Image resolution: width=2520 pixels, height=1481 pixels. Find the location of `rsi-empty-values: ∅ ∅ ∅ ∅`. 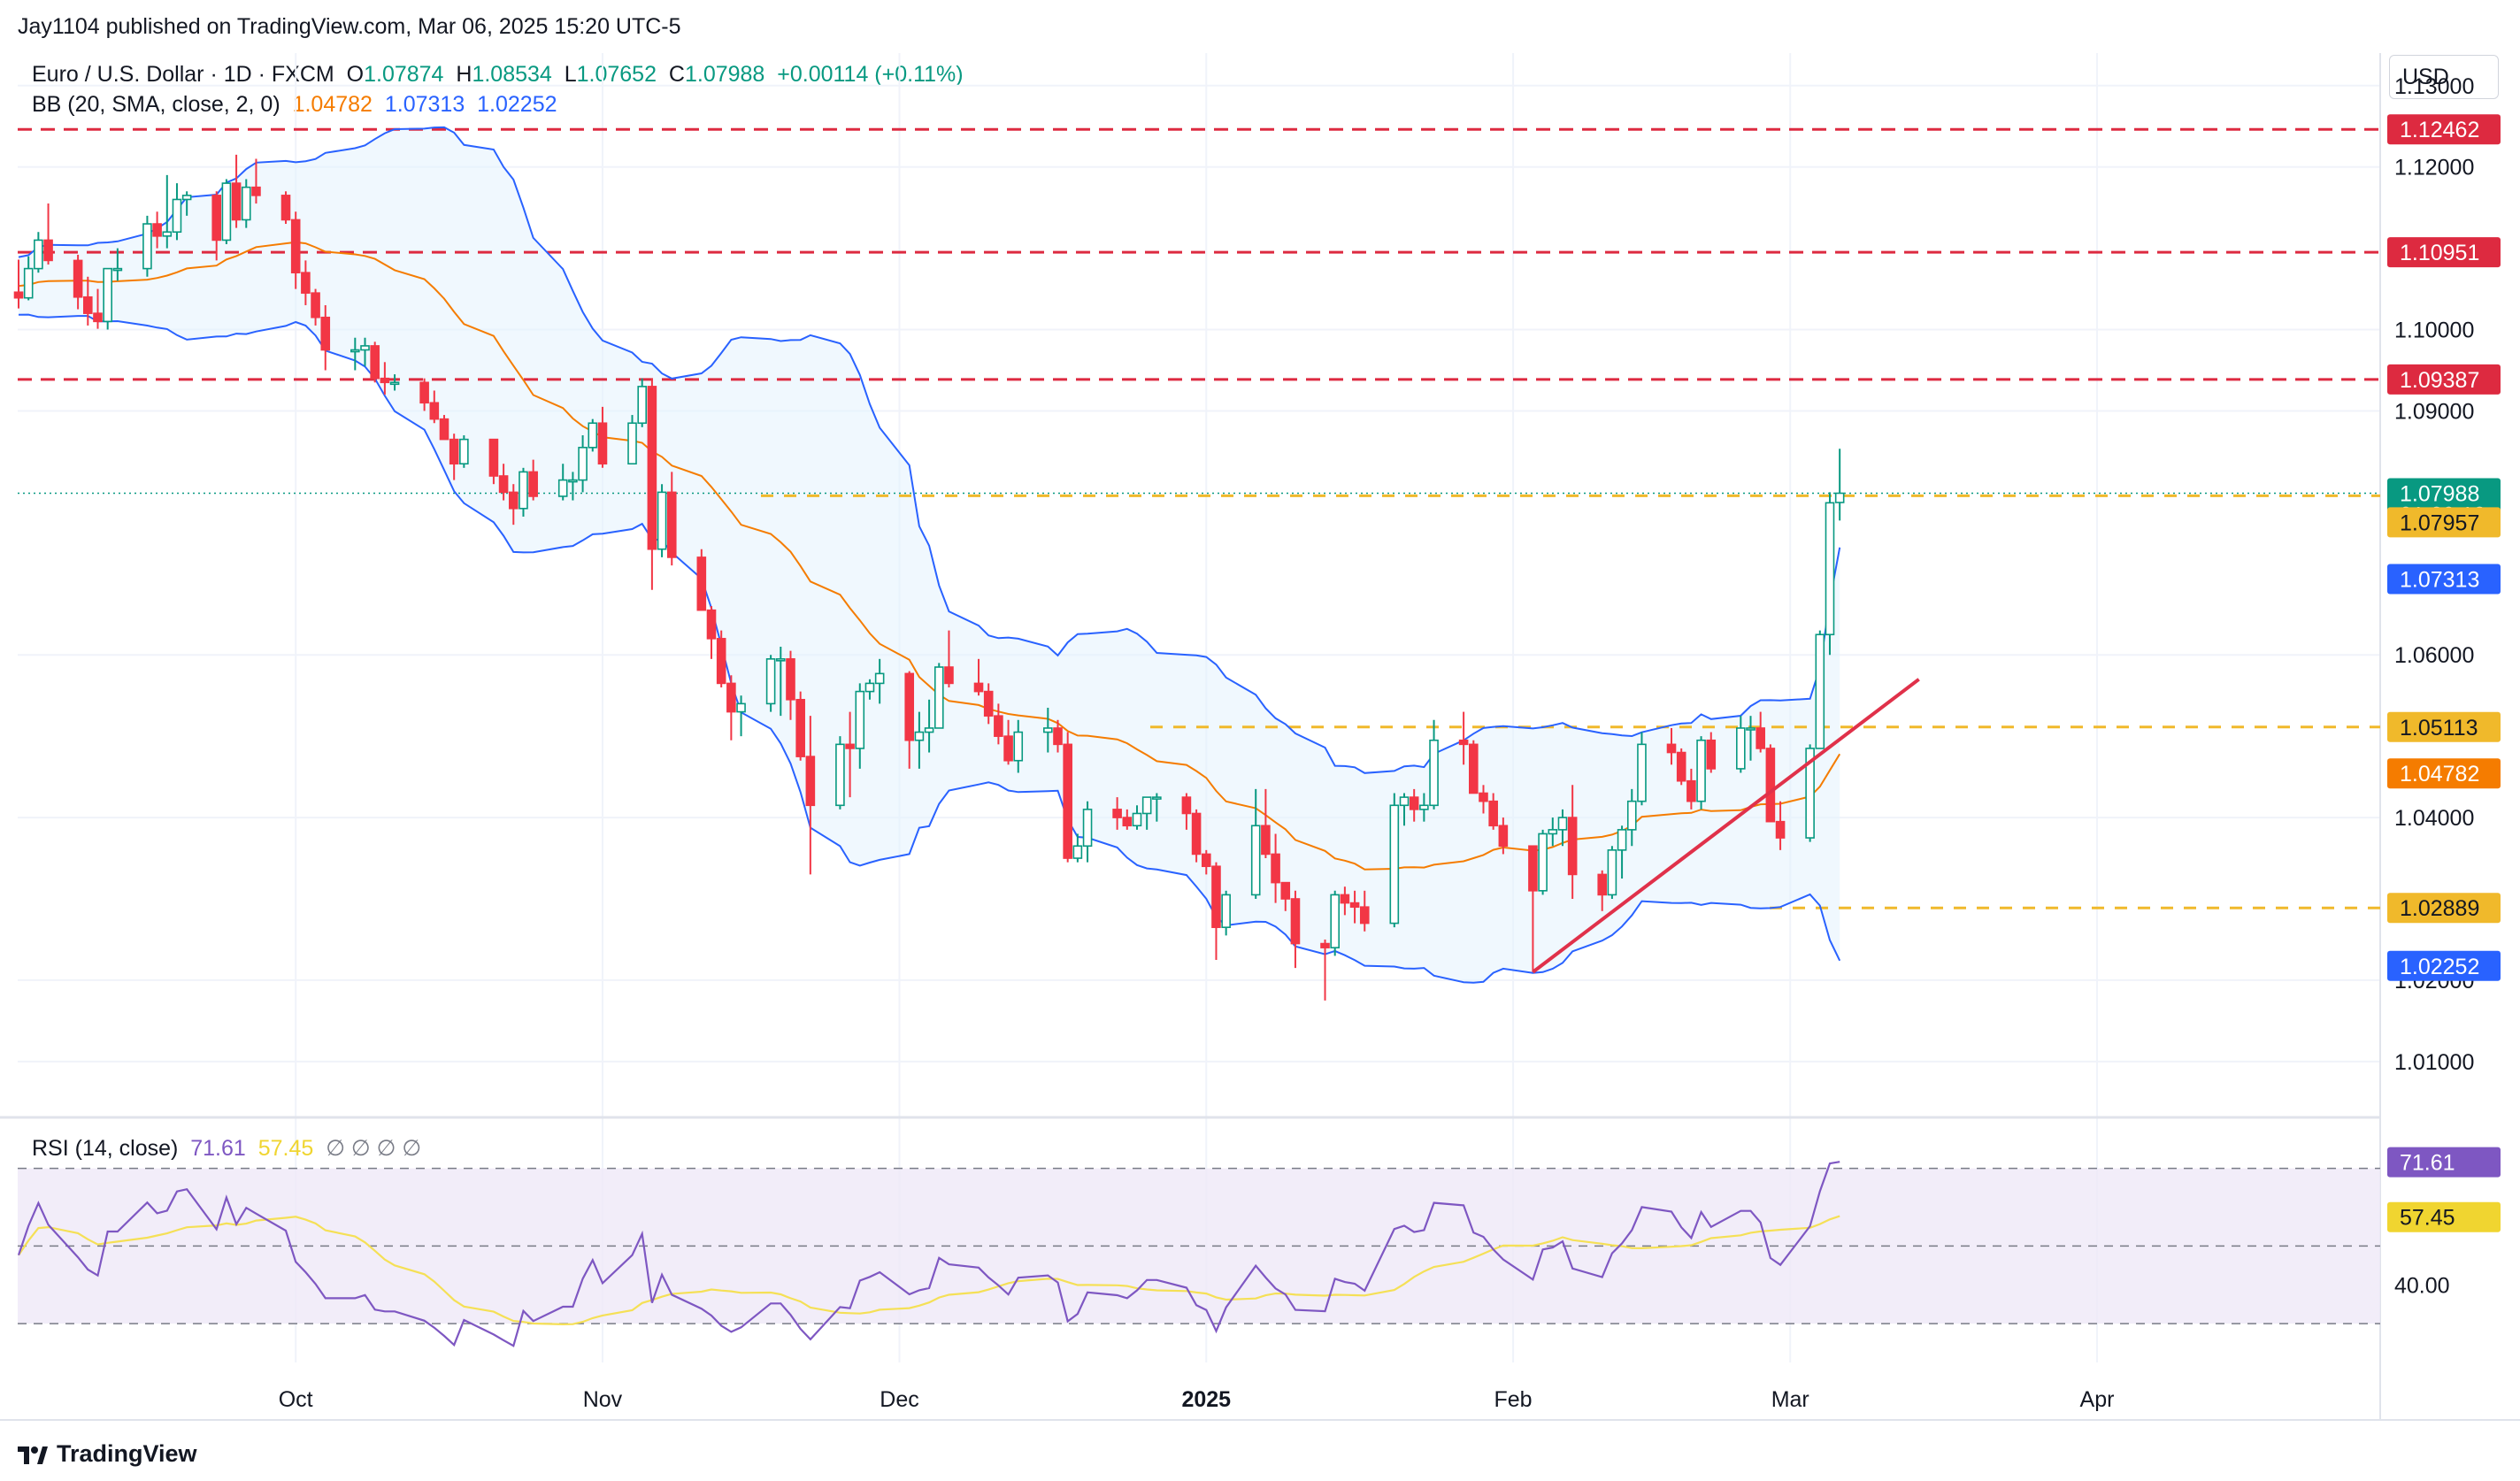

rsi-empty-values: ∅ ∅ ∅ ∅ is located at coordinates (374, 1148).